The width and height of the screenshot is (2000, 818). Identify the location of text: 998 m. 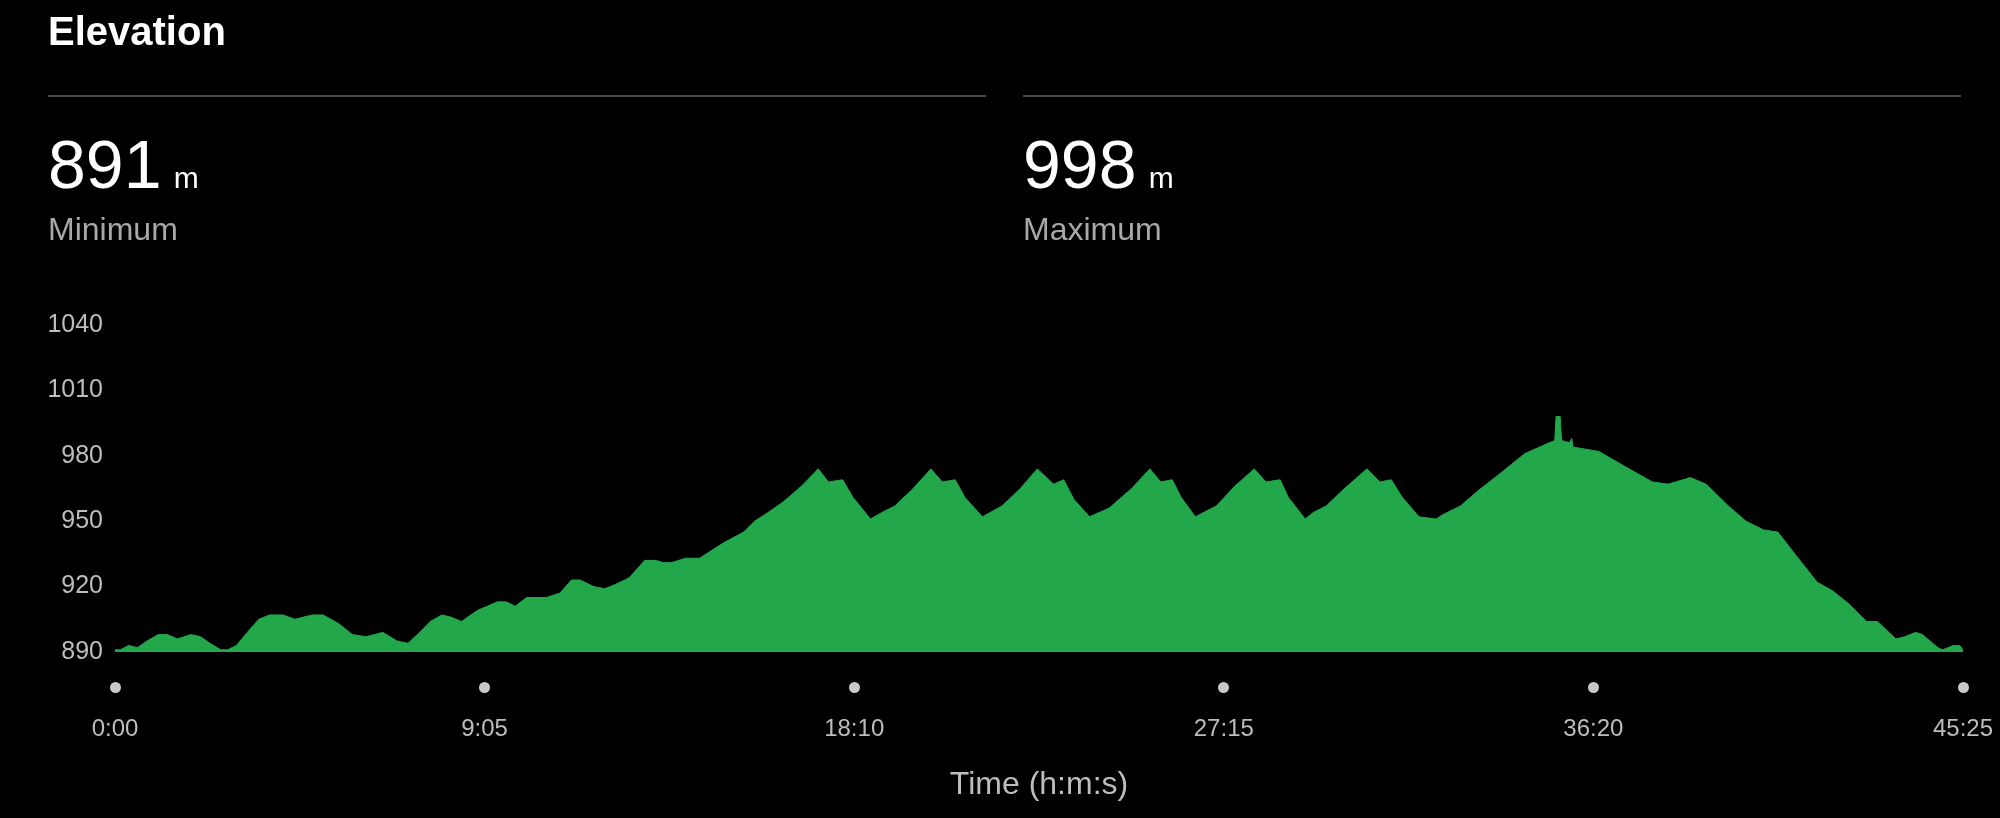
(1098, 164).